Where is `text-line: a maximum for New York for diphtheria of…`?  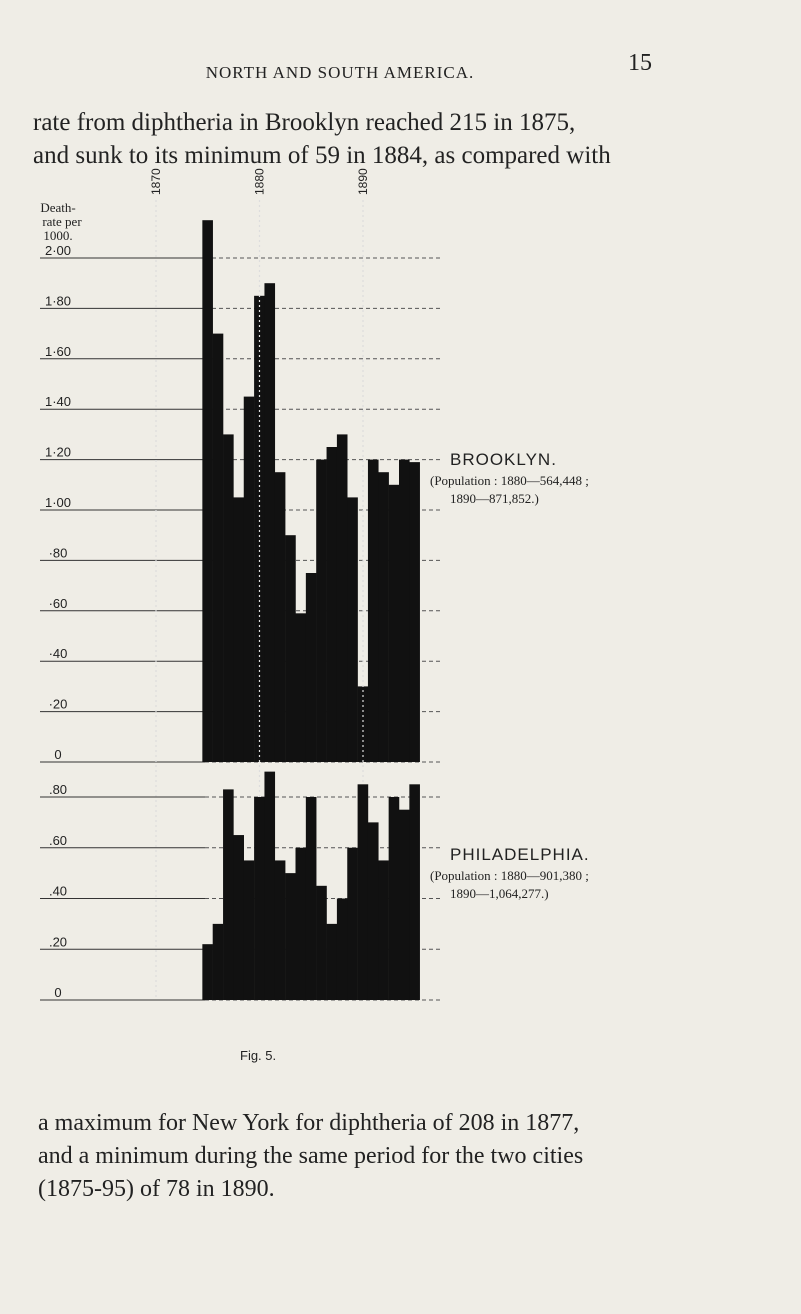 text-line: a maximum for New York for diphtheria of… is located at coordinates (308, 1123).